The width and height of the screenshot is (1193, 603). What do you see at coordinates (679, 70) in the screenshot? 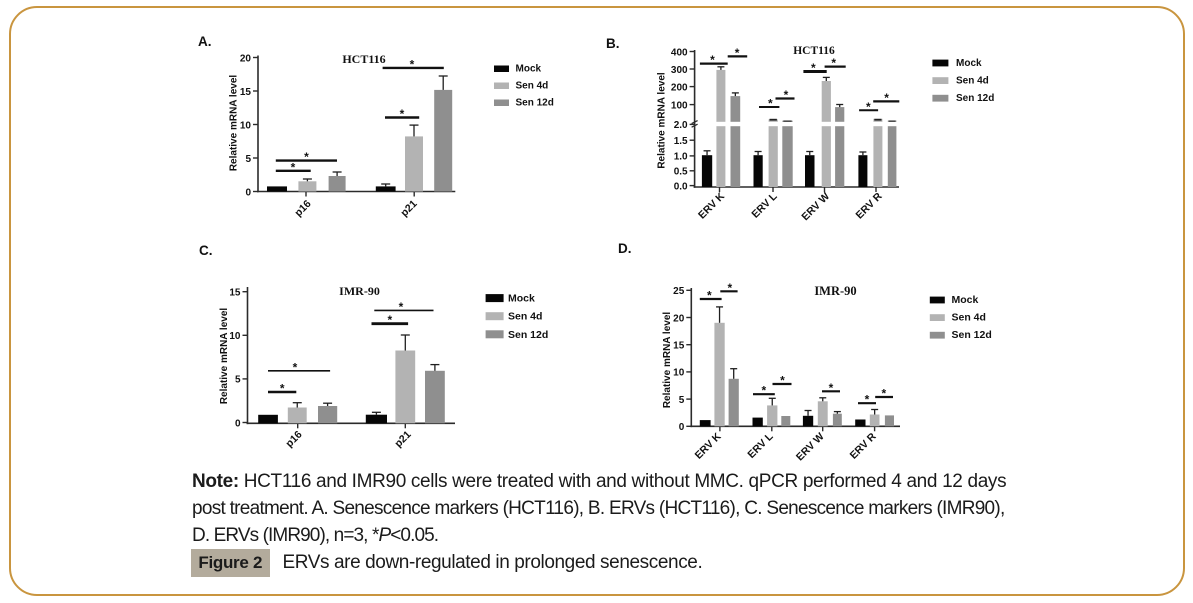
I see `svg-text: 300` at bounding box center [679, 70].